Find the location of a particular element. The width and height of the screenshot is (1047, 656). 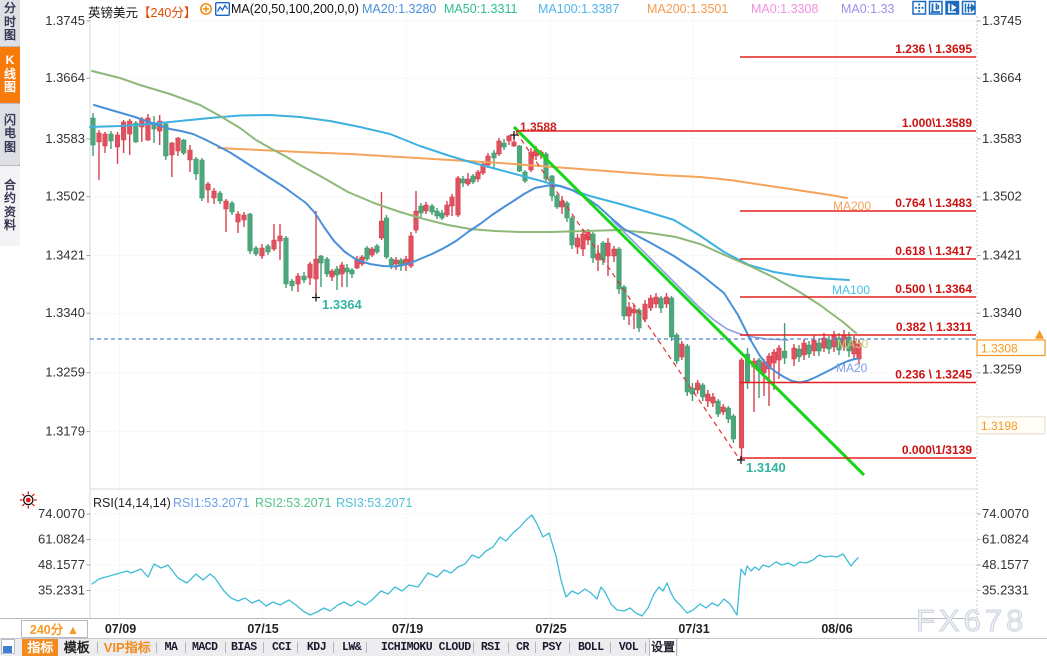

svg-text: RSI3:53.2071 is located at coordinates (374, 503).